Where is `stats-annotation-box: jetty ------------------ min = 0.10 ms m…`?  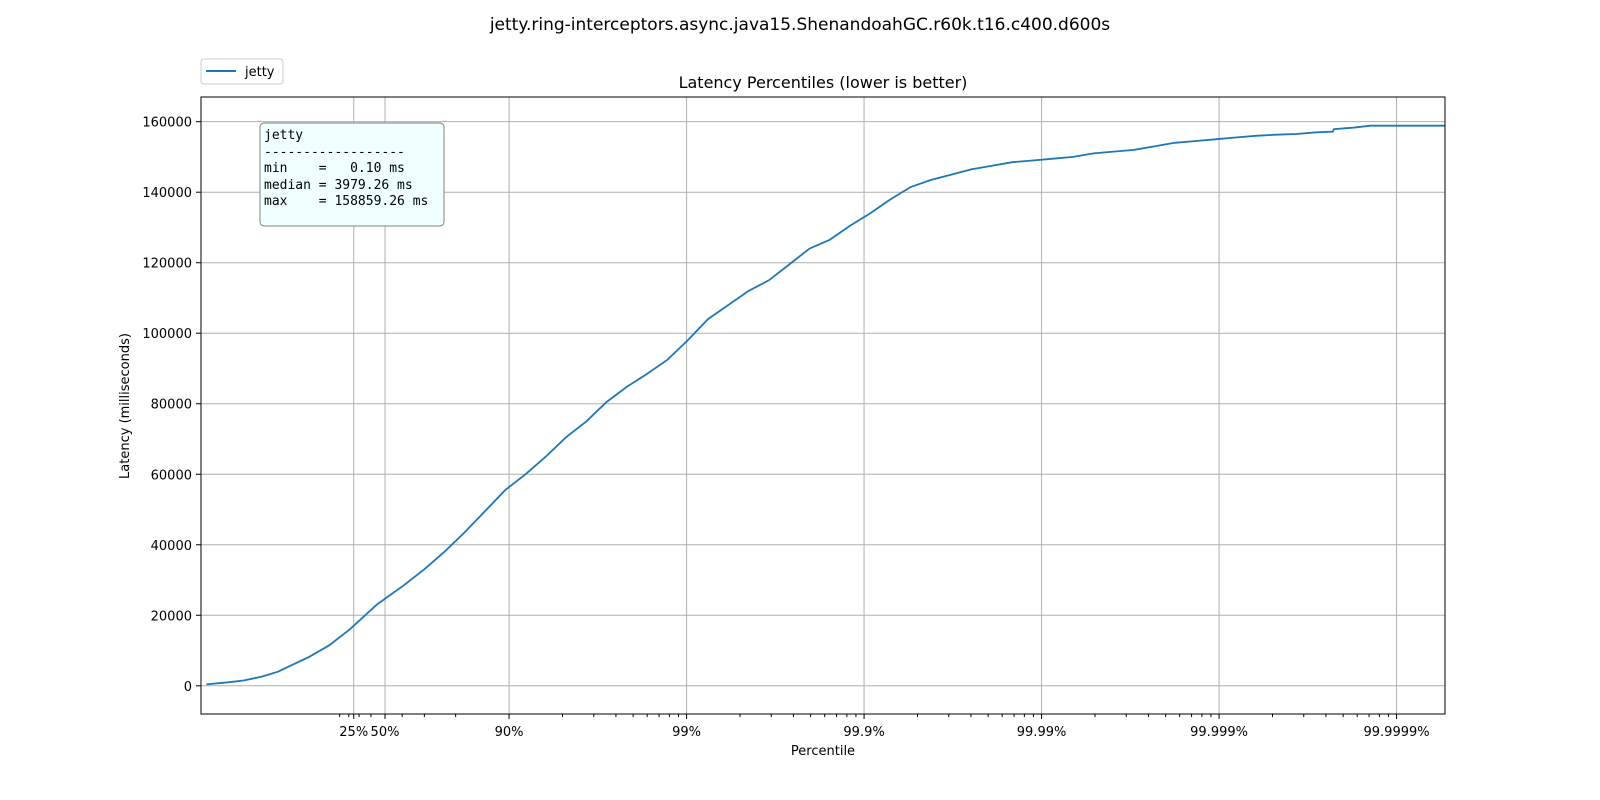
stats-annotation-box: jetty ------------------ min = 0.10 ms m… is located at coordinates (352, 174).